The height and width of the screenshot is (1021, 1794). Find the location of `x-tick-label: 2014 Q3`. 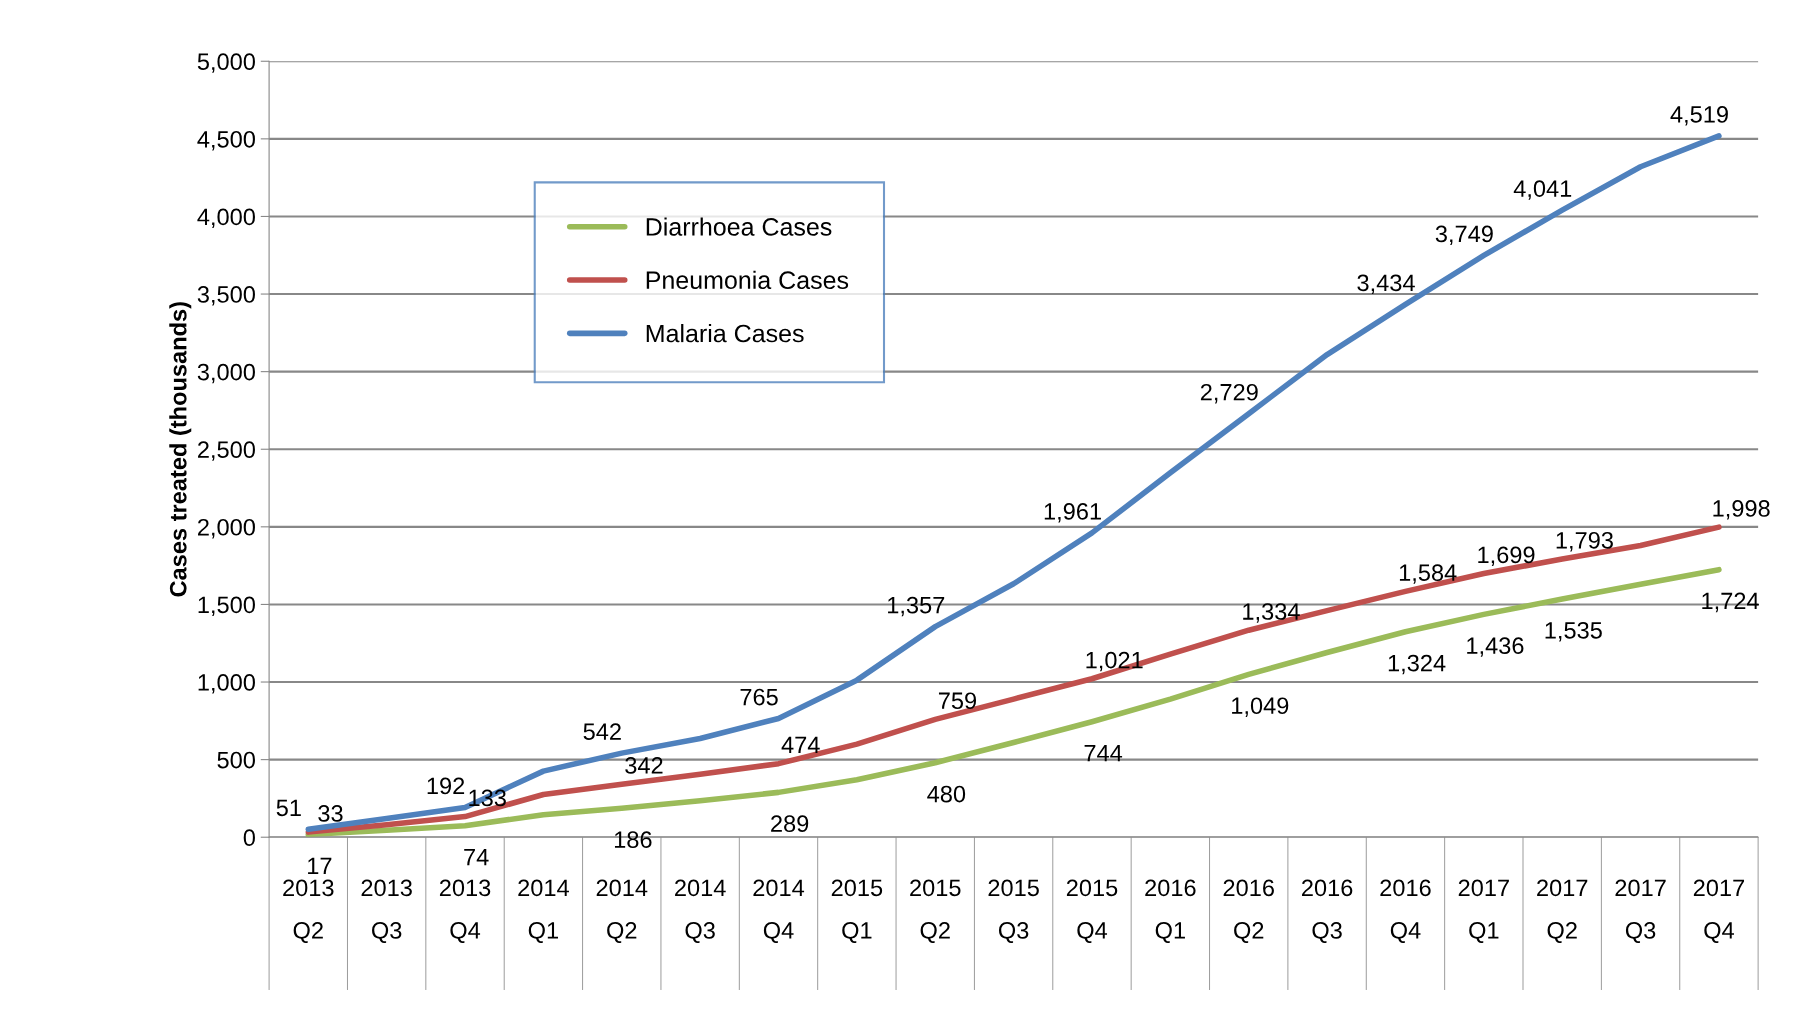

x-tick-label: 2014 Q3 is located at coordinates (700, 911).